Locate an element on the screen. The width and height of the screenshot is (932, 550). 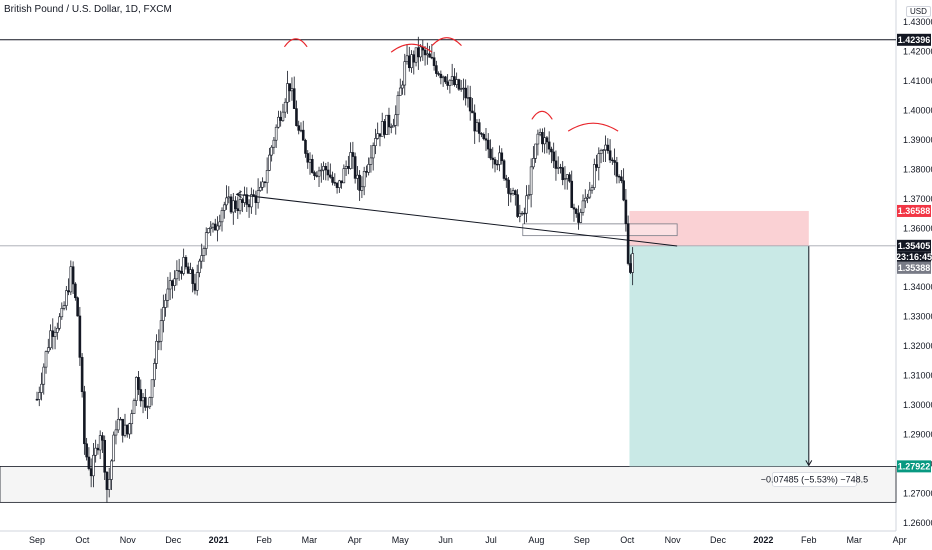
price-tick-label: 1.34000 is located at coordinates (917, 287).